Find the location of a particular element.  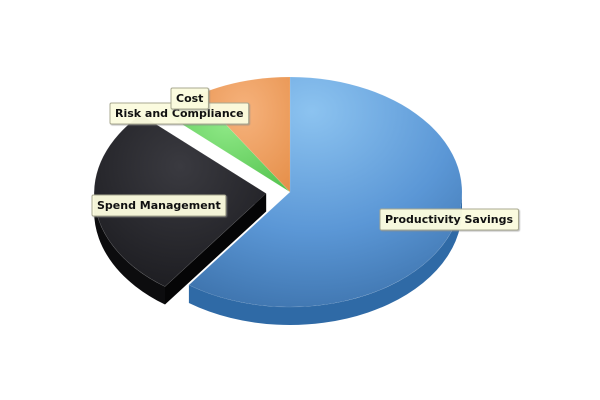

slice-label-productivity-savings: Productivity Savings is located at coordinates (449, 219).